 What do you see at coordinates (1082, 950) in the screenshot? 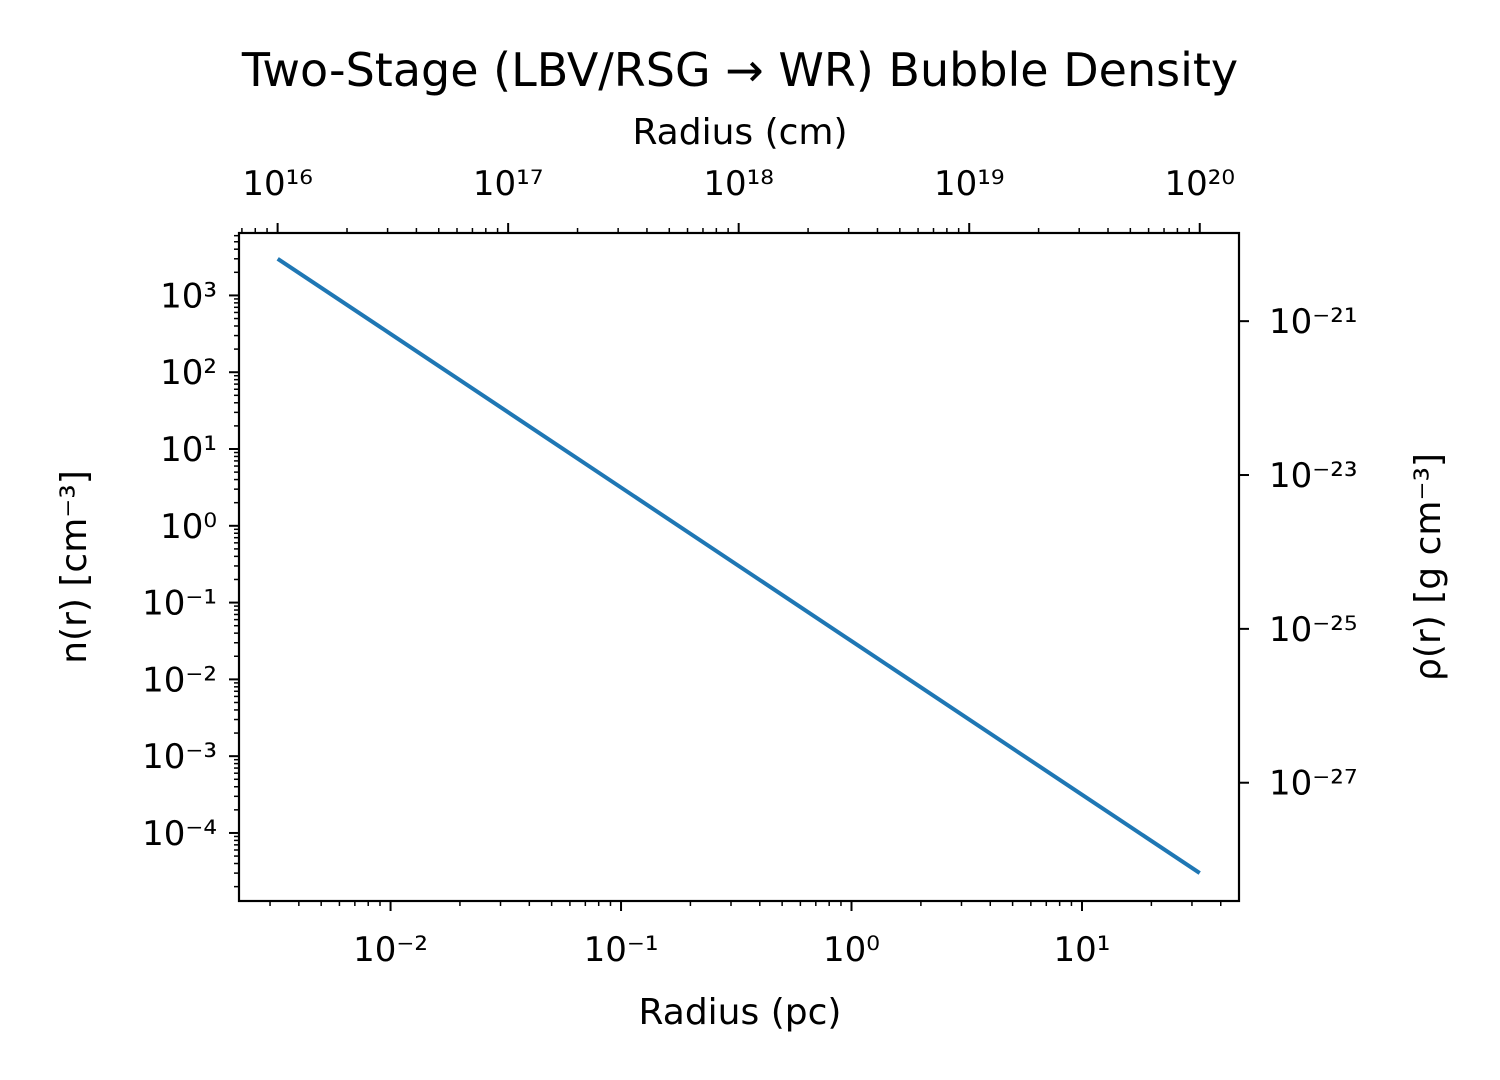
I see `x-tick-label: 10¹` at bounding box center [1082, 950].